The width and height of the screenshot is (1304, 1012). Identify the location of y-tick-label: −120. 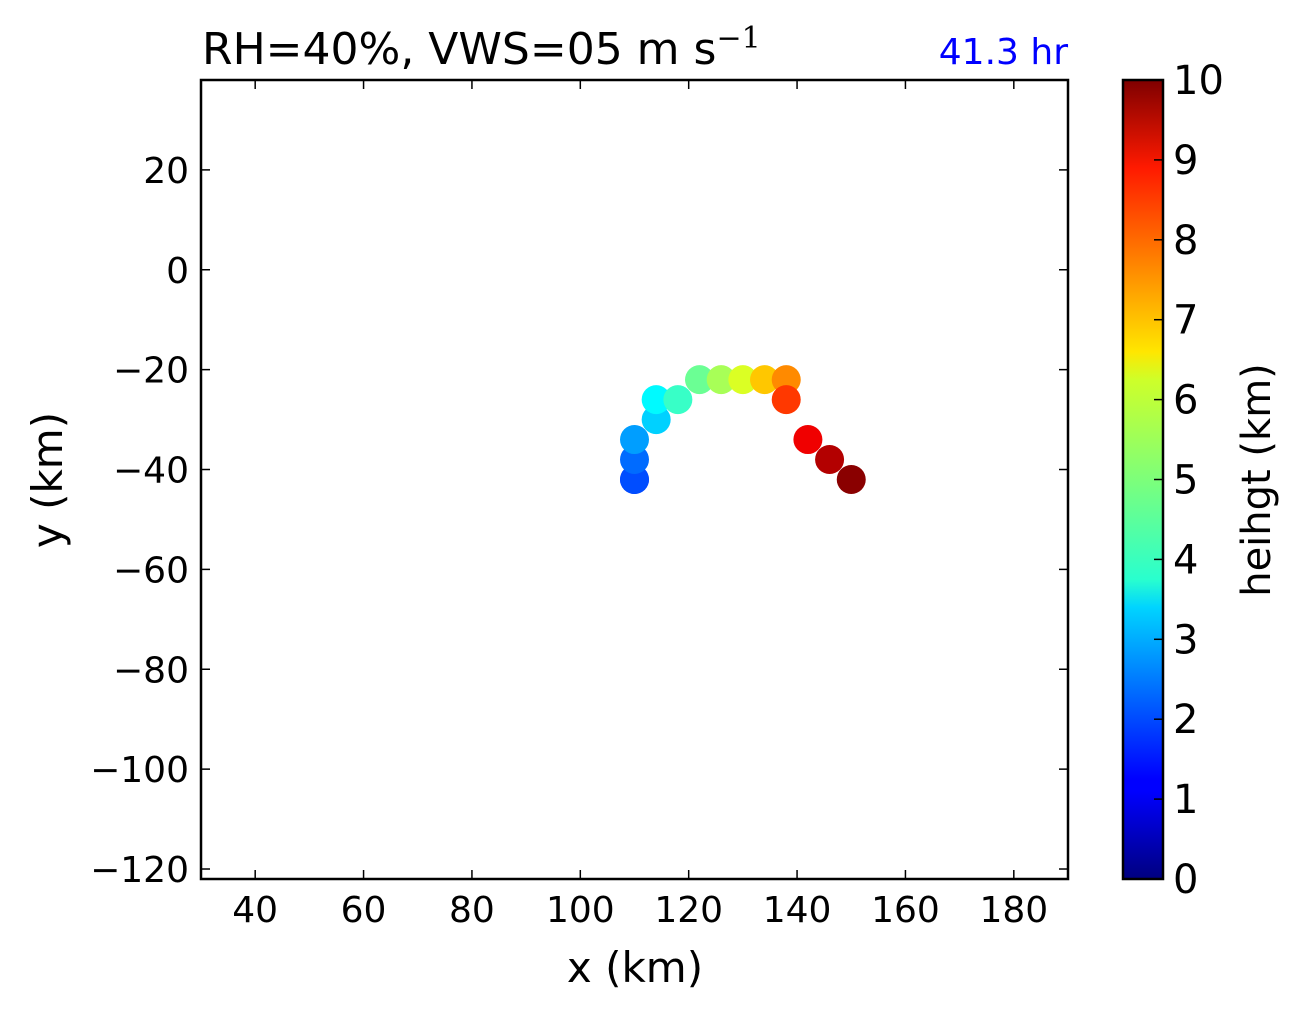
(139, 870).